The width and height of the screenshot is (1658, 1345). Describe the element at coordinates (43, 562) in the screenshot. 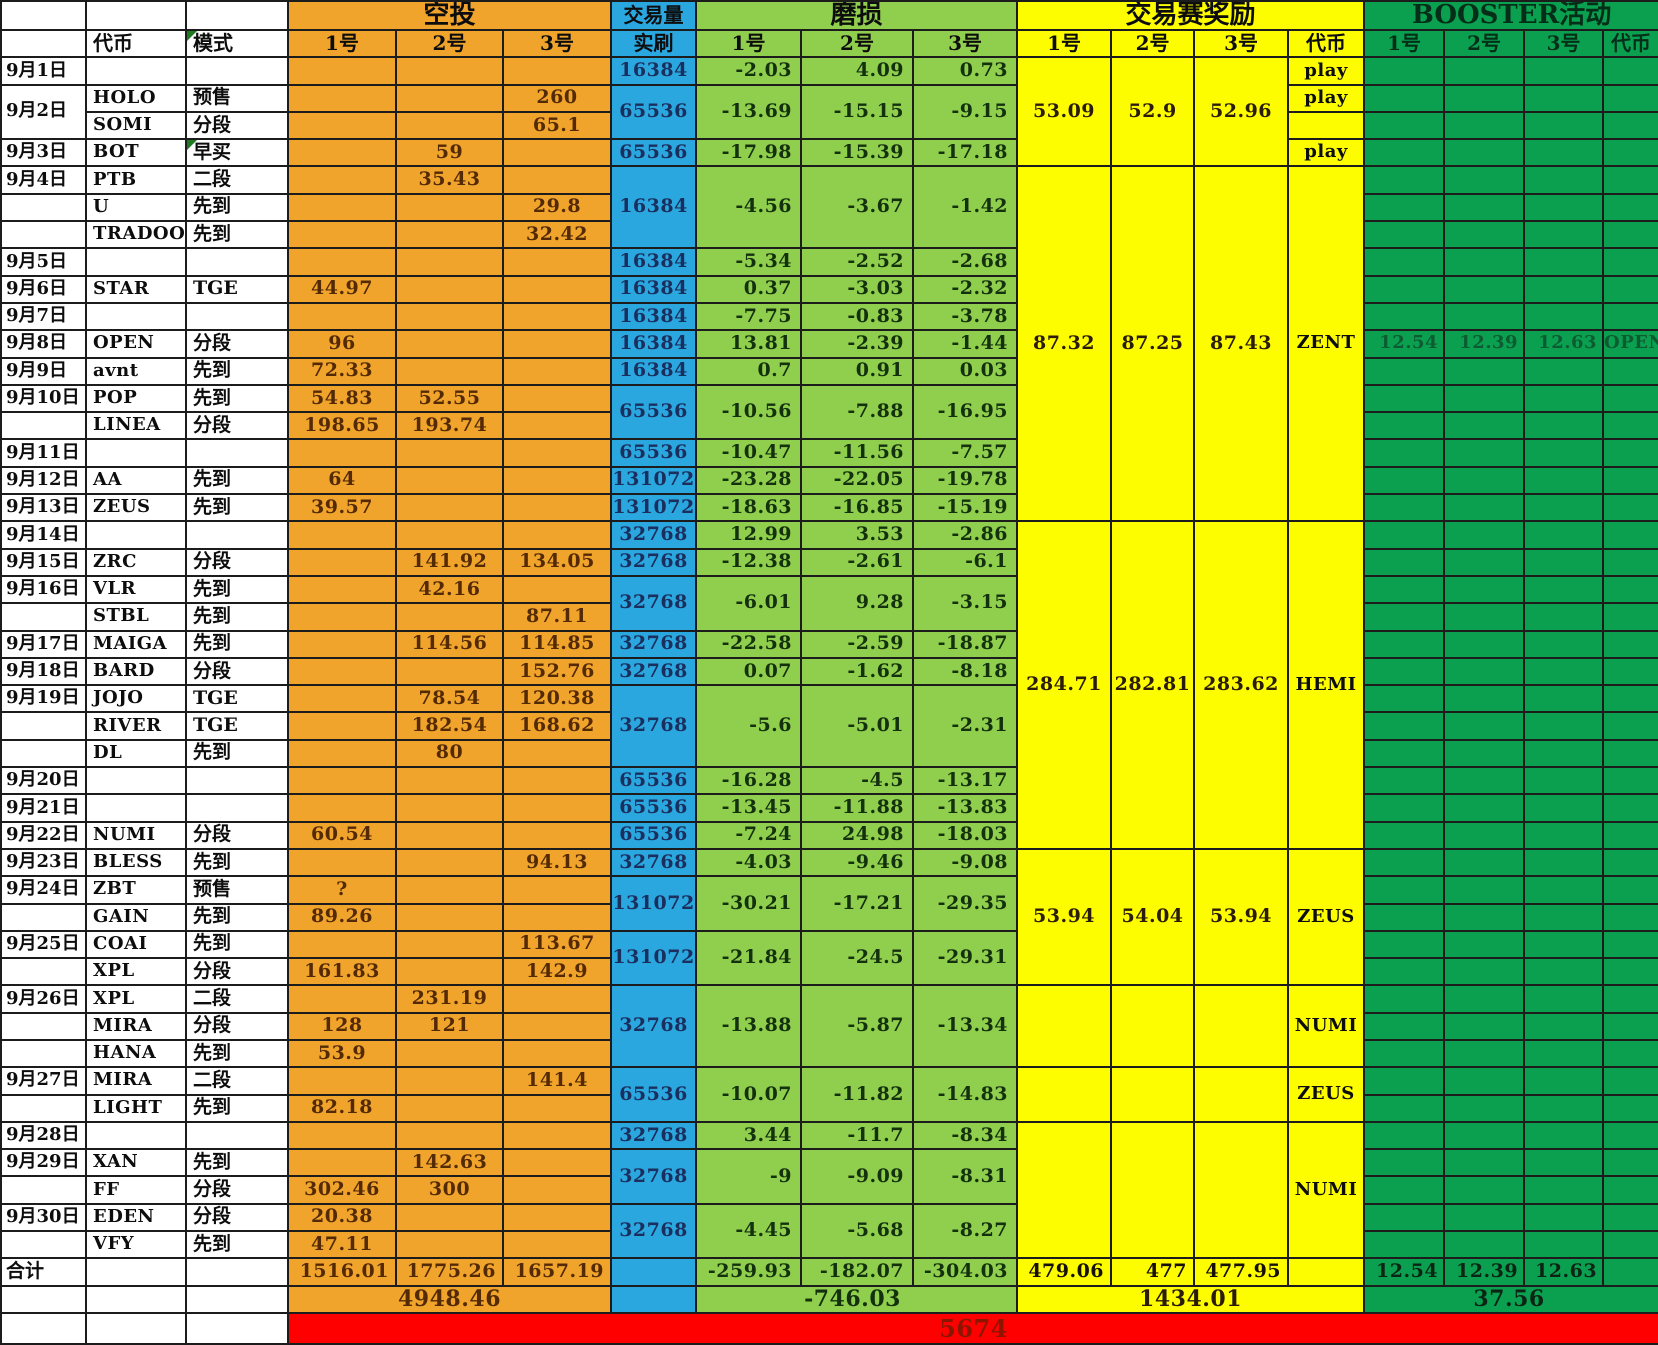

I see `date-cell: 9月15日` at that location.